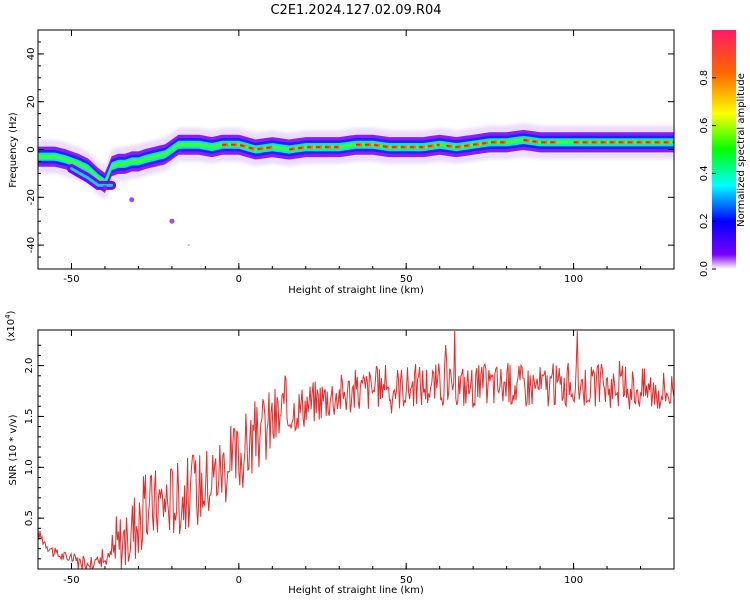  I want to click on colorbar-gradient, so click(724, 149).